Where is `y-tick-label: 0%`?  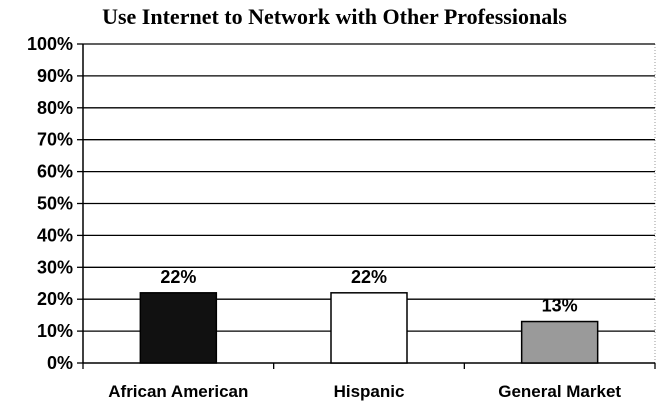
y-tick-label: 0% is located at coordinates (60, 363).